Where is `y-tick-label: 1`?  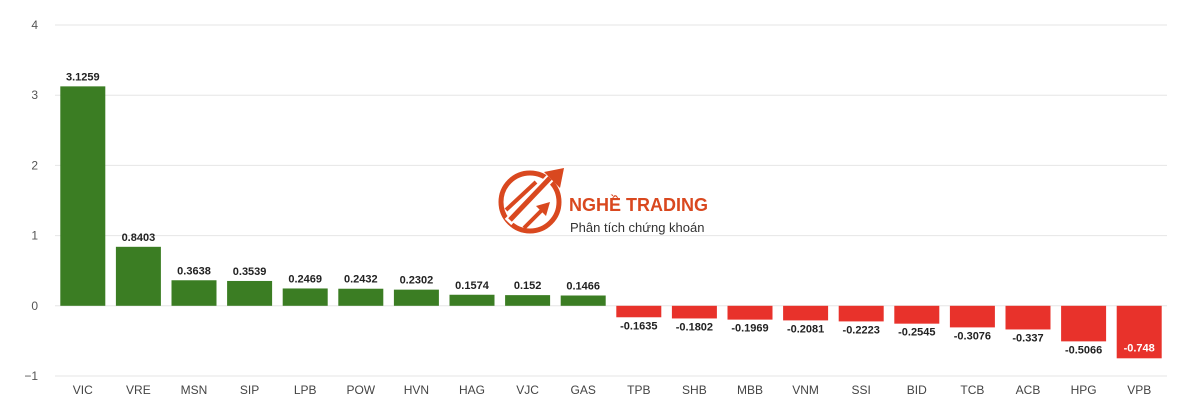
y-tick-label: 1 is located at coordinates (34, 236).